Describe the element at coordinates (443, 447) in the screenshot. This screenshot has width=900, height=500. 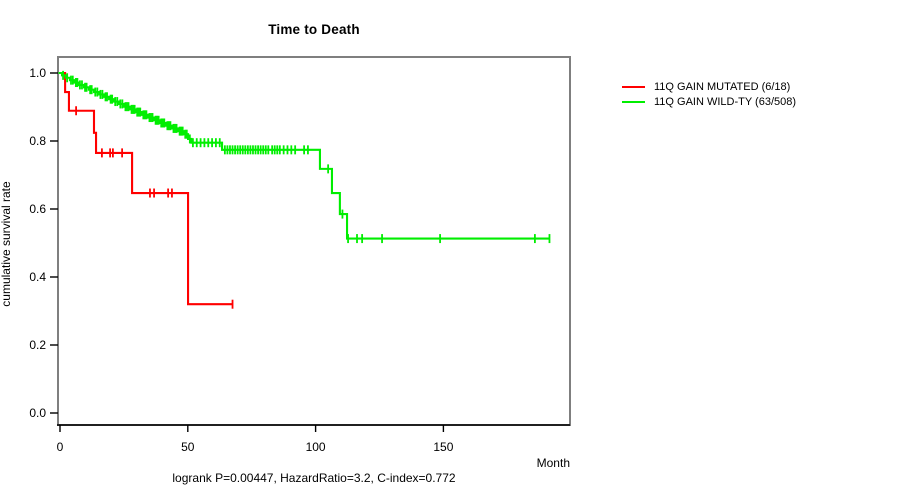
I see `x-tick-label: 150` at that location.